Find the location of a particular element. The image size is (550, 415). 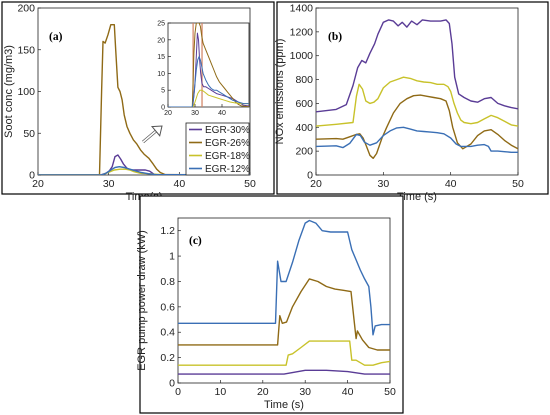

inset-y-tick-label: 5 is located at coordinates (163, 91).